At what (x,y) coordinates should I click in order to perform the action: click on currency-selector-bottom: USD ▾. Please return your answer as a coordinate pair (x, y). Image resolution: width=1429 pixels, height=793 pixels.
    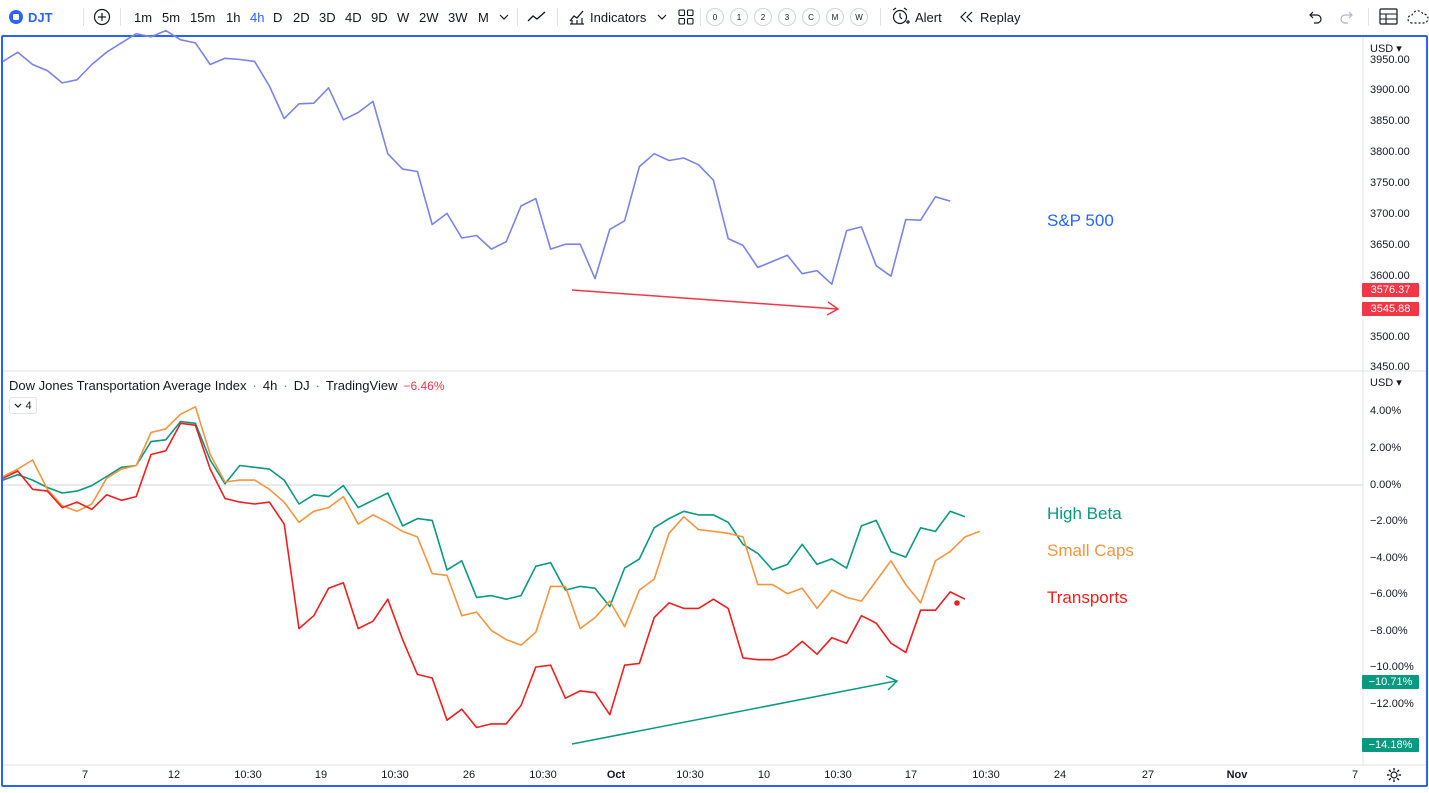
    Looking at the image, I should click on (1386, 383).